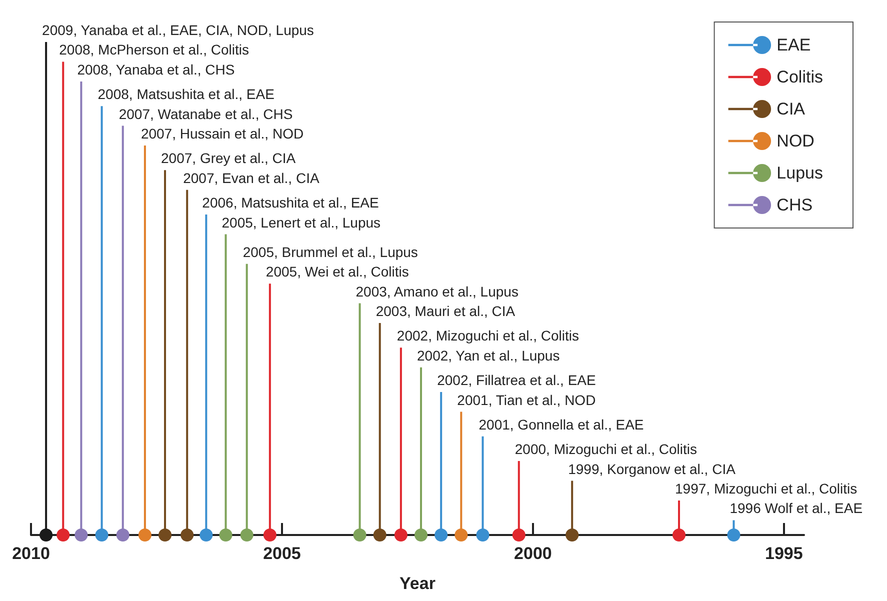  I want to click on legend-label: Colitis, so click(799, 77).